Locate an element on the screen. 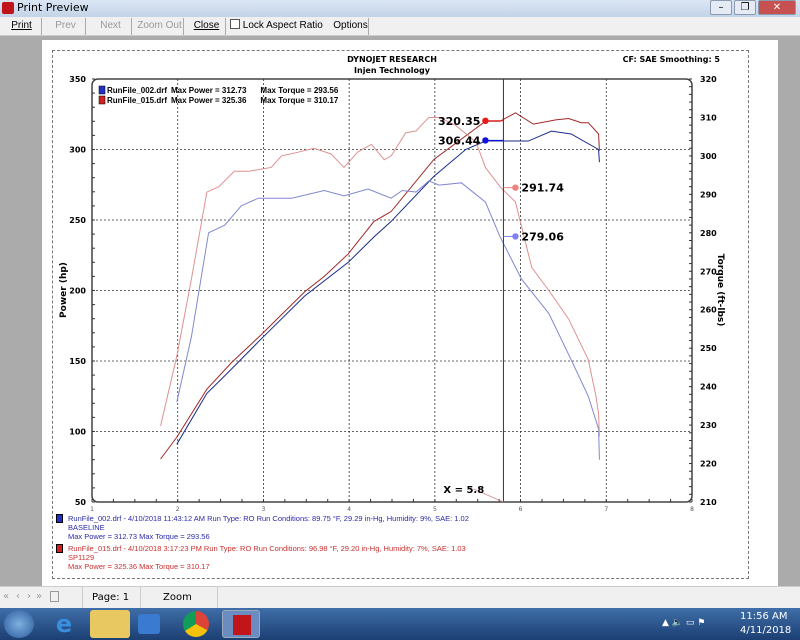 Image resolution: width=800 pixels, height=640 pixels. prev-button: Prev is located at coordinates (66, 26).